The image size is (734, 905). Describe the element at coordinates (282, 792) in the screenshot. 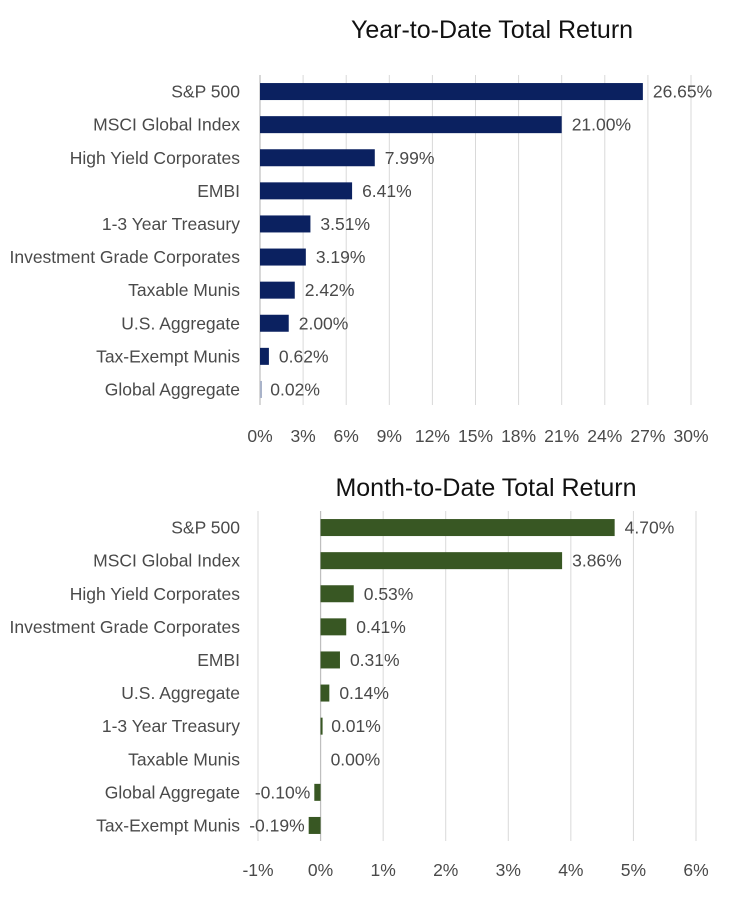

I see `mtd-value-label: -0.10%` at that location.